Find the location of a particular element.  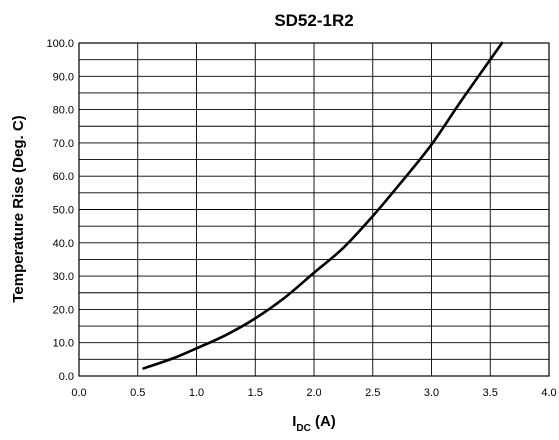

y-tick-label: 10.0 is located at coordinates (63, 344).